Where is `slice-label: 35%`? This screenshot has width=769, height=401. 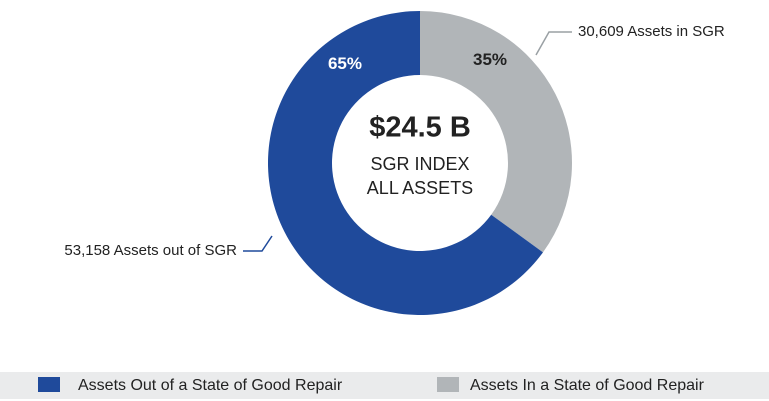
slice-label: 35% is located at coordinates (490, 59).